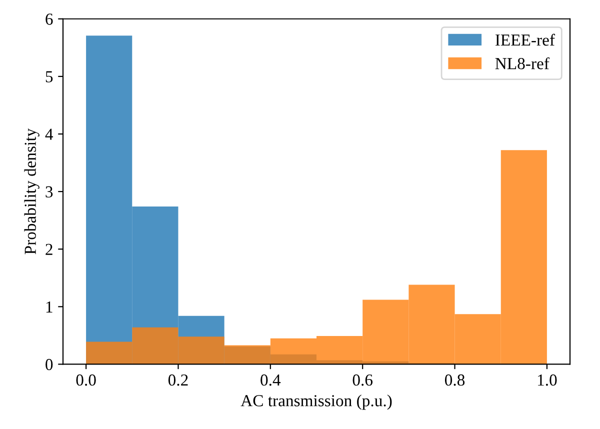  I want to click on x-tick-label: 0.8, so click(454, 380).